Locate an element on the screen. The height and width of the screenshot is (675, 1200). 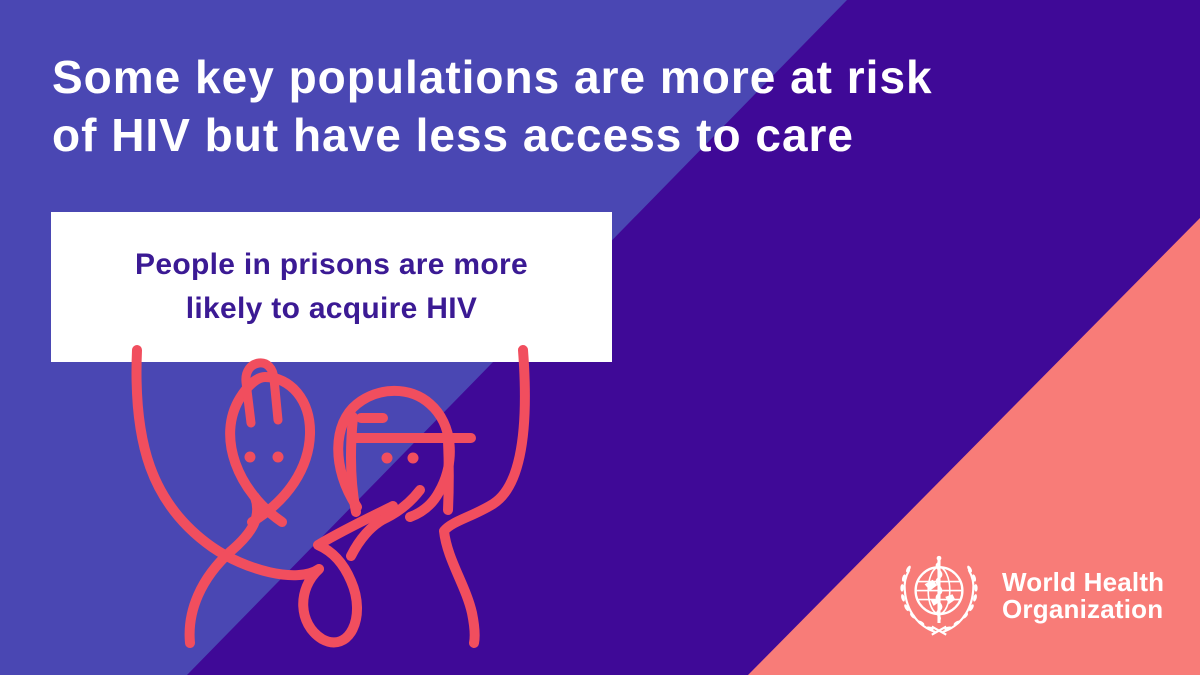
headline-line-2: of HIV but have less access to care is located at coordinates (453, 135).